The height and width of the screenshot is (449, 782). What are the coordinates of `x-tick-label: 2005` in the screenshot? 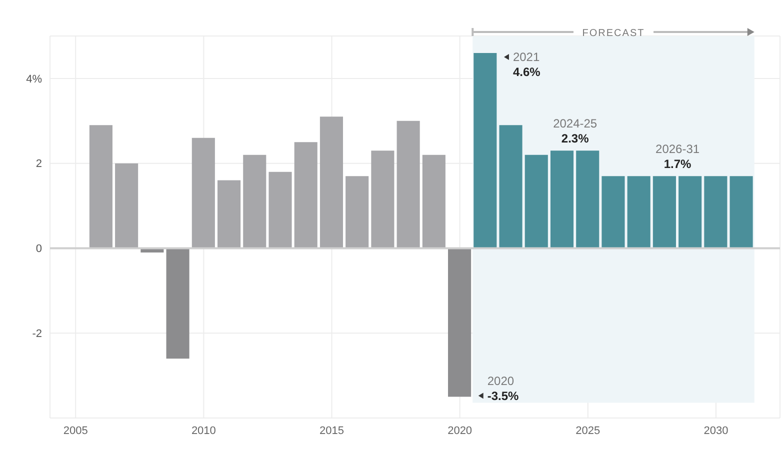 It's located at (75, 430).